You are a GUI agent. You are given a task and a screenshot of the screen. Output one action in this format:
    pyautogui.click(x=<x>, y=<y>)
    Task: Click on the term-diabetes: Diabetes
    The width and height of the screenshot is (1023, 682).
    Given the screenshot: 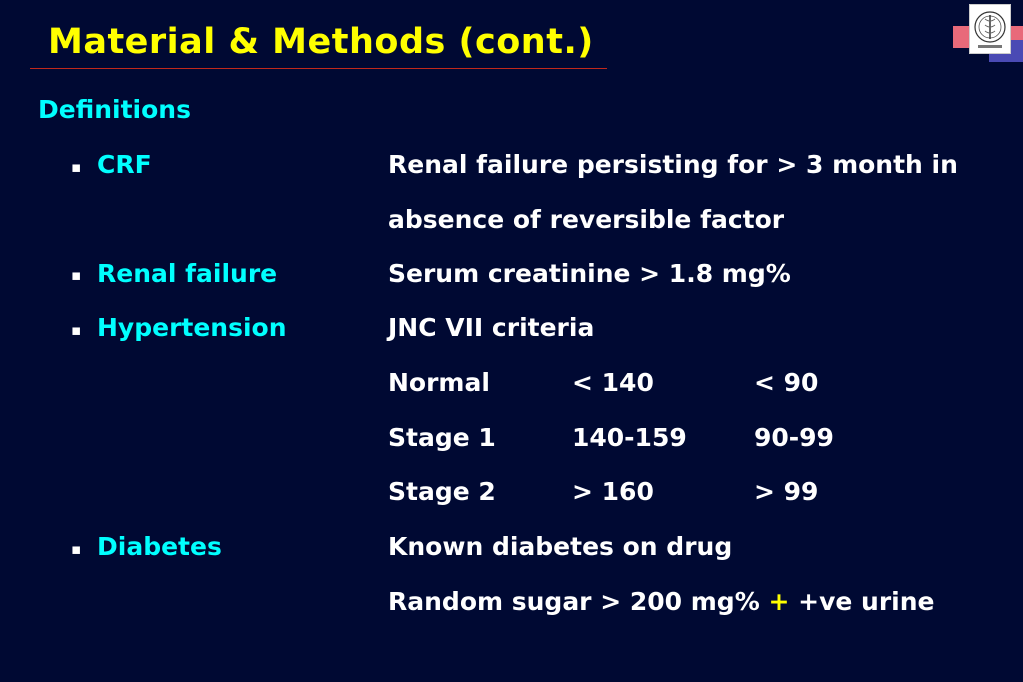 What is the action you would take?
    pyautogui.click(x=159, y=546)
    